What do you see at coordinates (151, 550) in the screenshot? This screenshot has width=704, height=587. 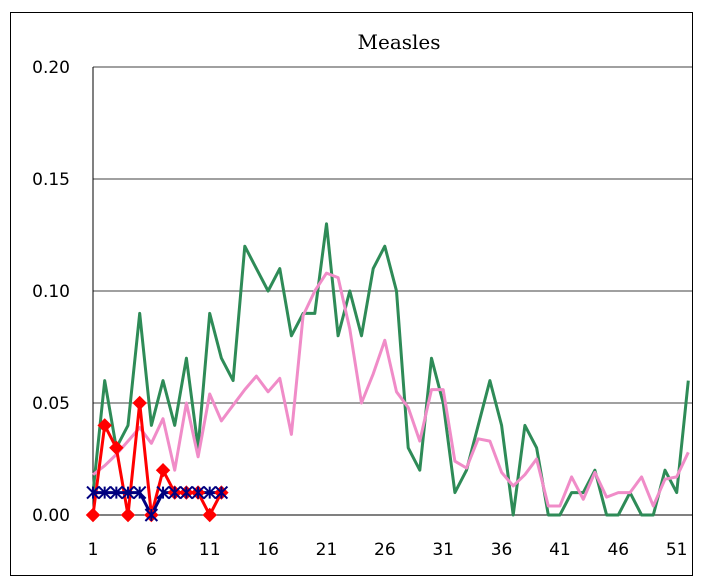 I see `x-tick-label: 6` at bounding box center [151, 550].